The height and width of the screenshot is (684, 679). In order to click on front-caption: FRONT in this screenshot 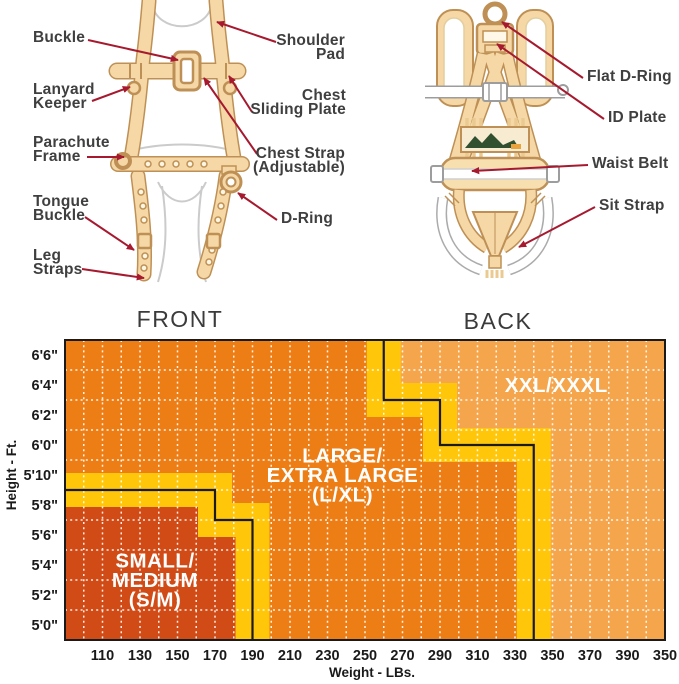, I will do `click(180, 319)`.